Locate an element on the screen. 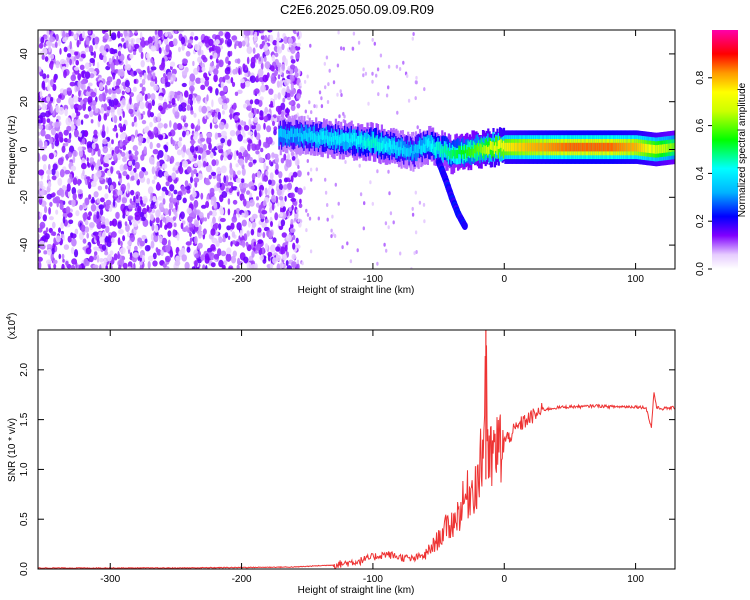 Image resolution: width=750 pixels, height=600 pixels. colorbar-gradient is located at coordinates (725, 149).